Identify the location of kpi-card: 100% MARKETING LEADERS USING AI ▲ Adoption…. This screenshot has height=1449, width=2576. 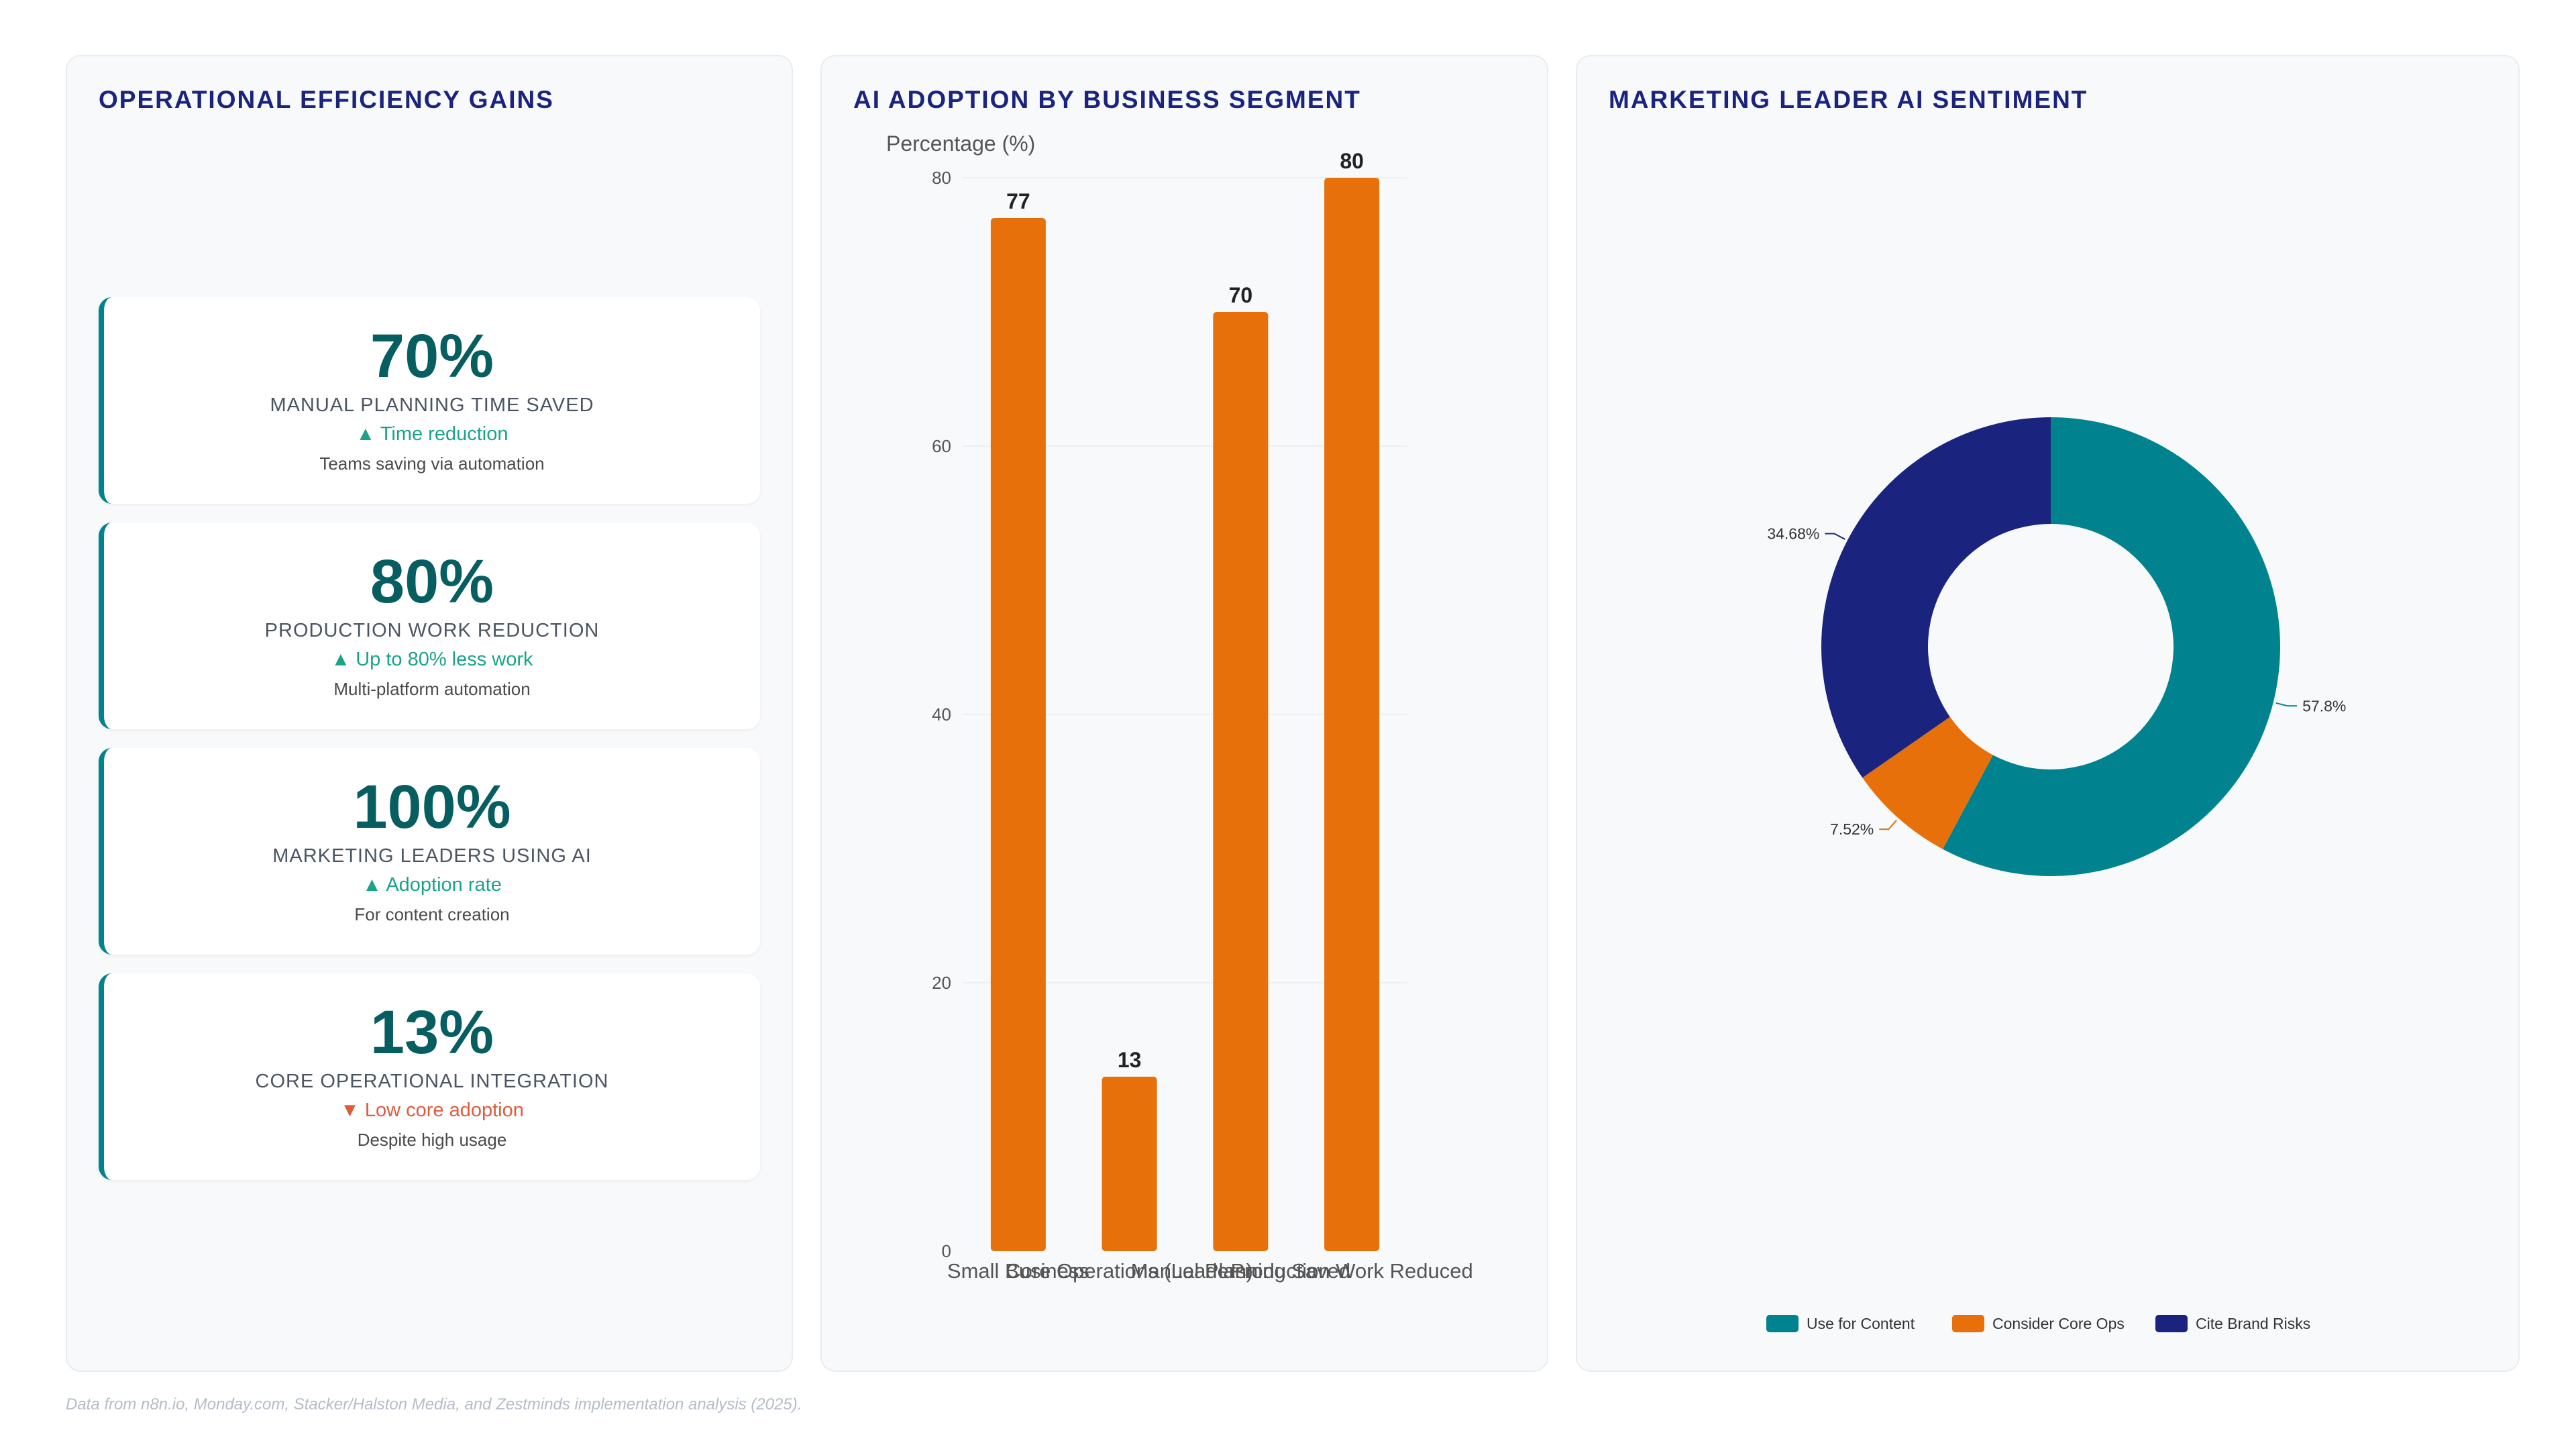
(429, 851).